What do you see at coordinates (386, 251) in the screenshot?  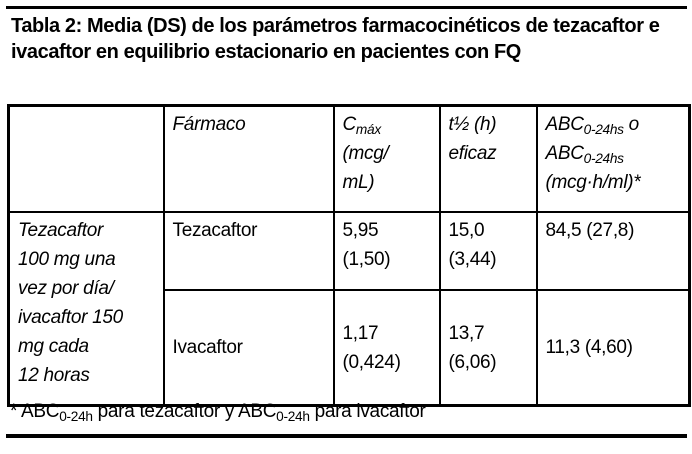 I see `cmax-value-cell: 5,95 (1,50)` at bounding box center [386, 251].